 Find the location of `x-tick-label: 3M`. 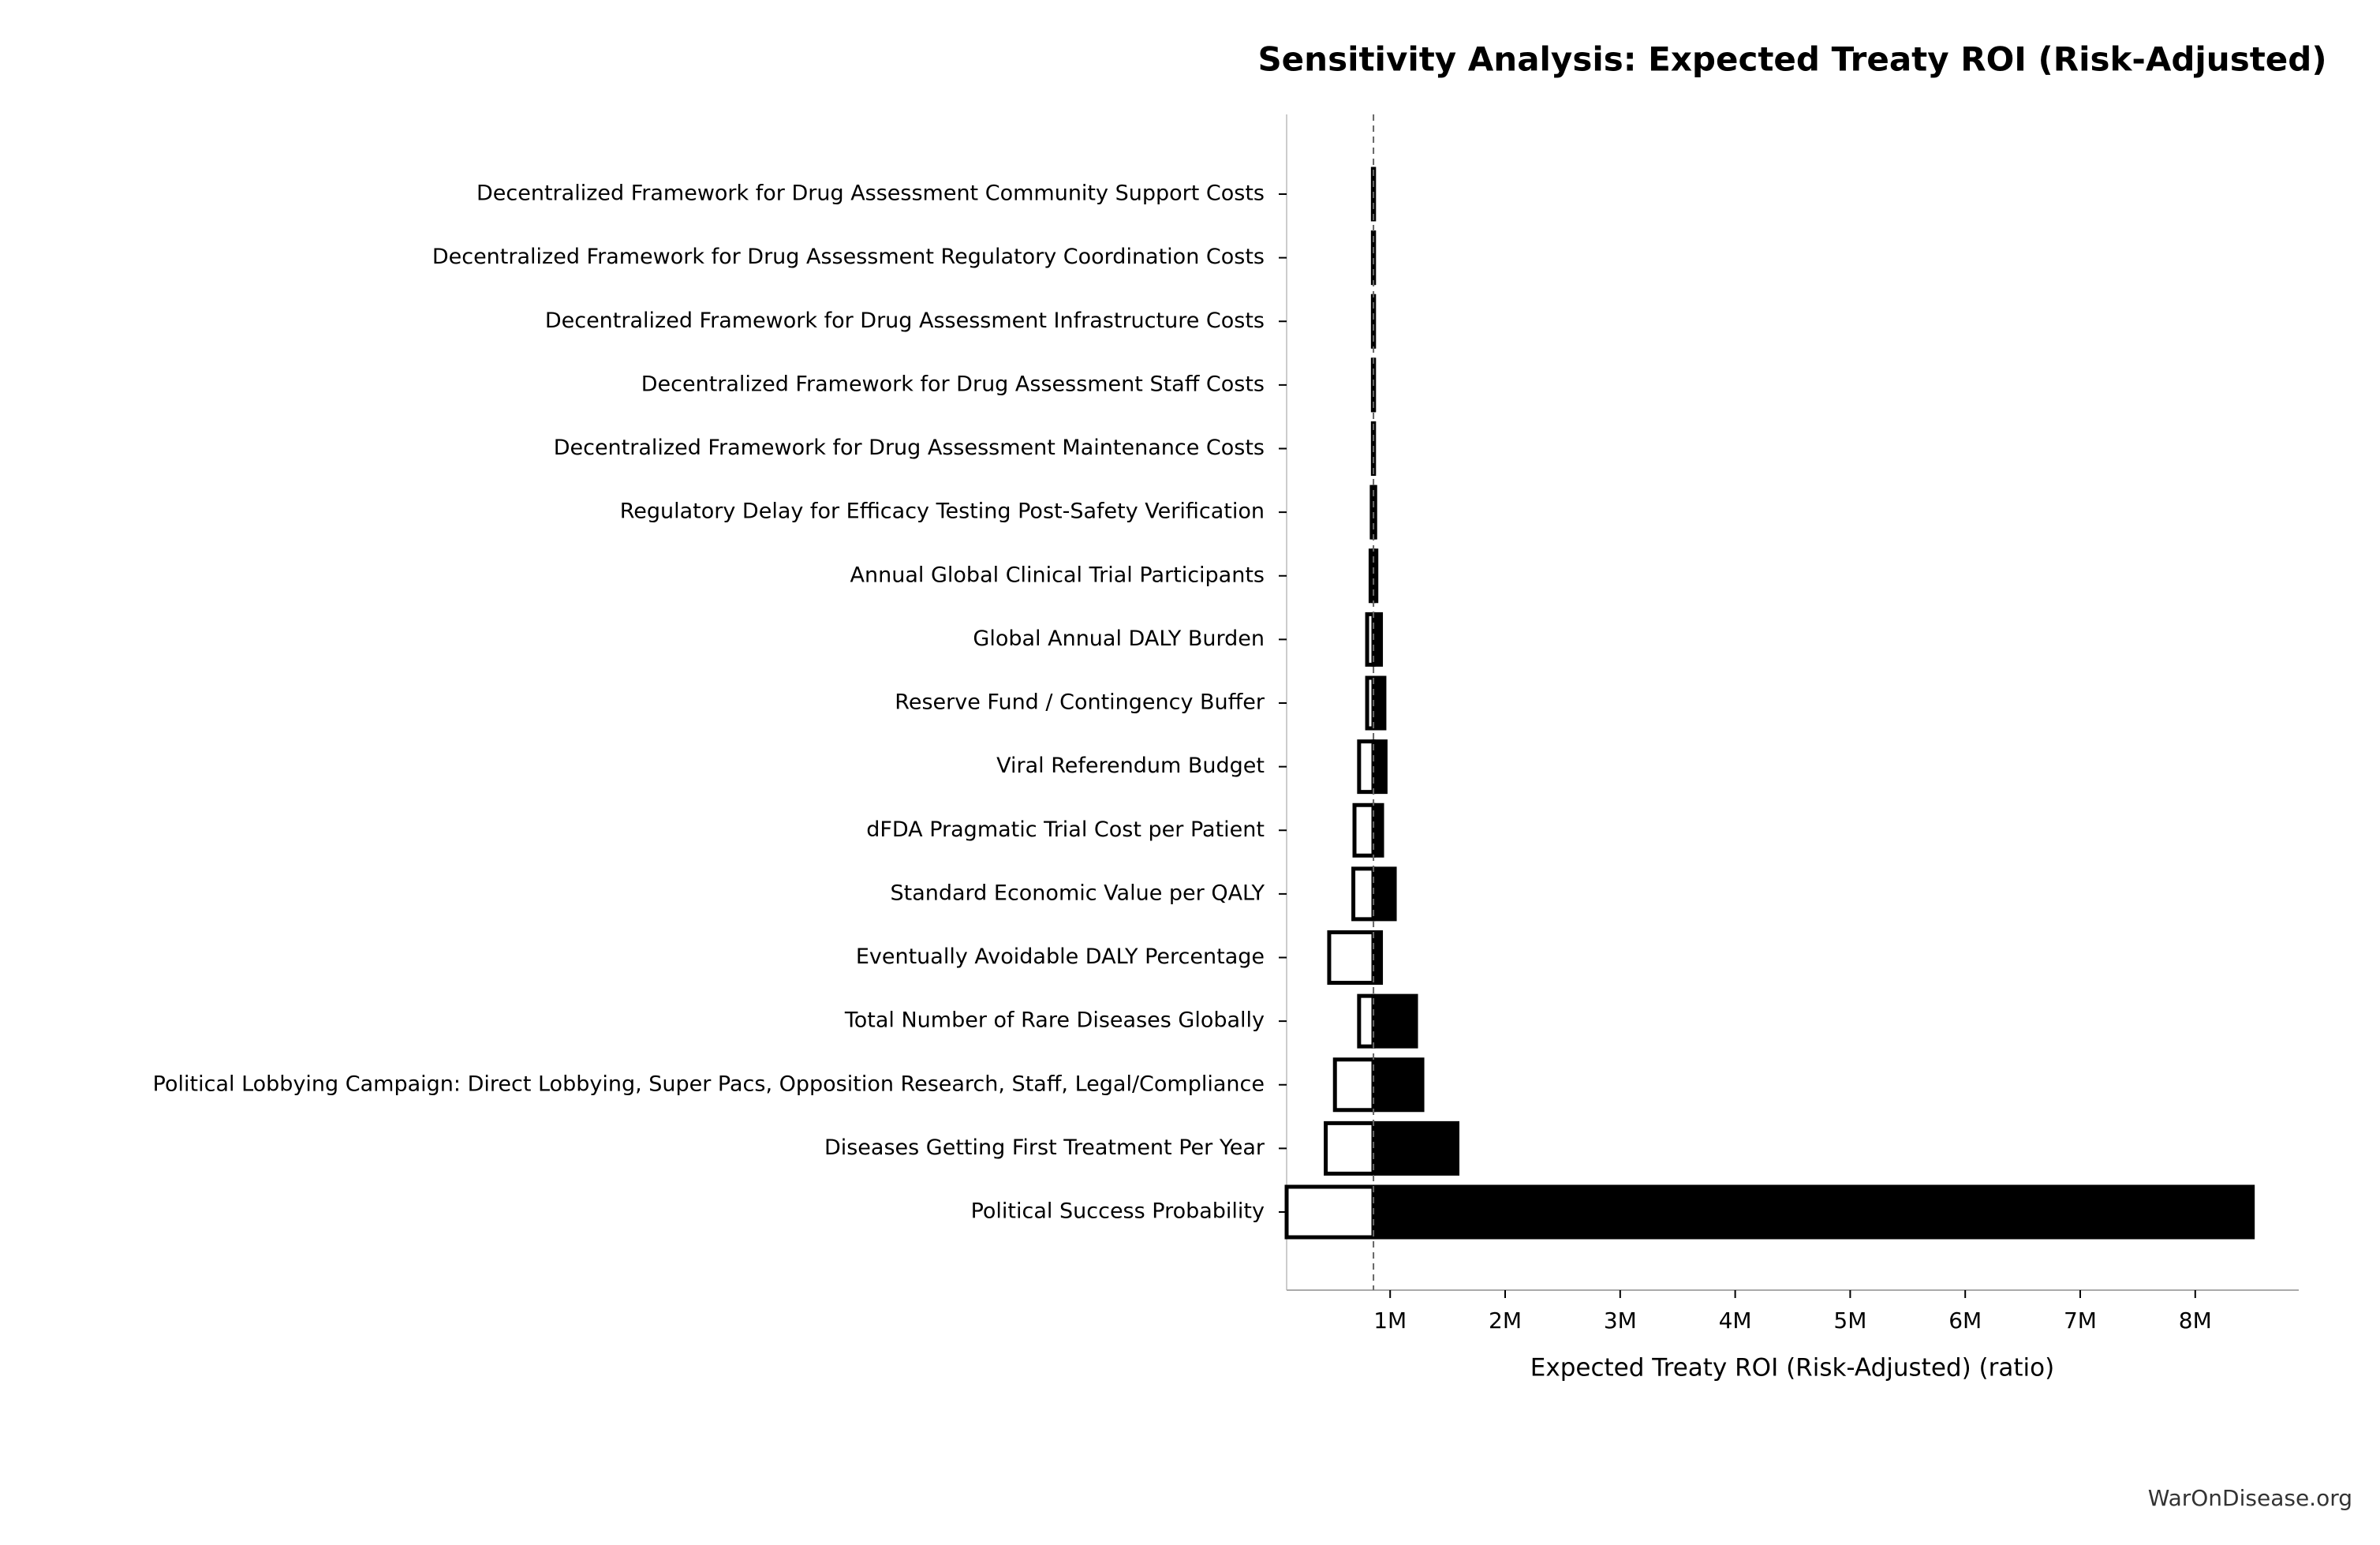

x-tick-label: 3M is located at coordinates (1620, 1320).